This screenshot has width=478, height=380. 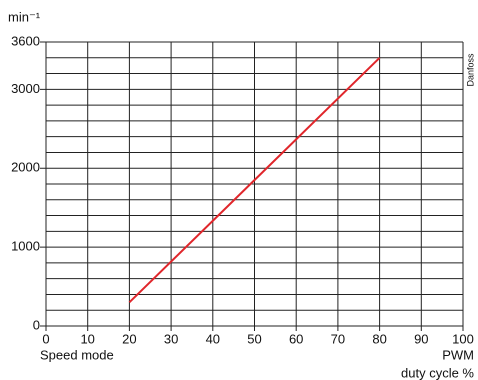 I want to click on x-tick-label: 100, so click(x=463, y=338).